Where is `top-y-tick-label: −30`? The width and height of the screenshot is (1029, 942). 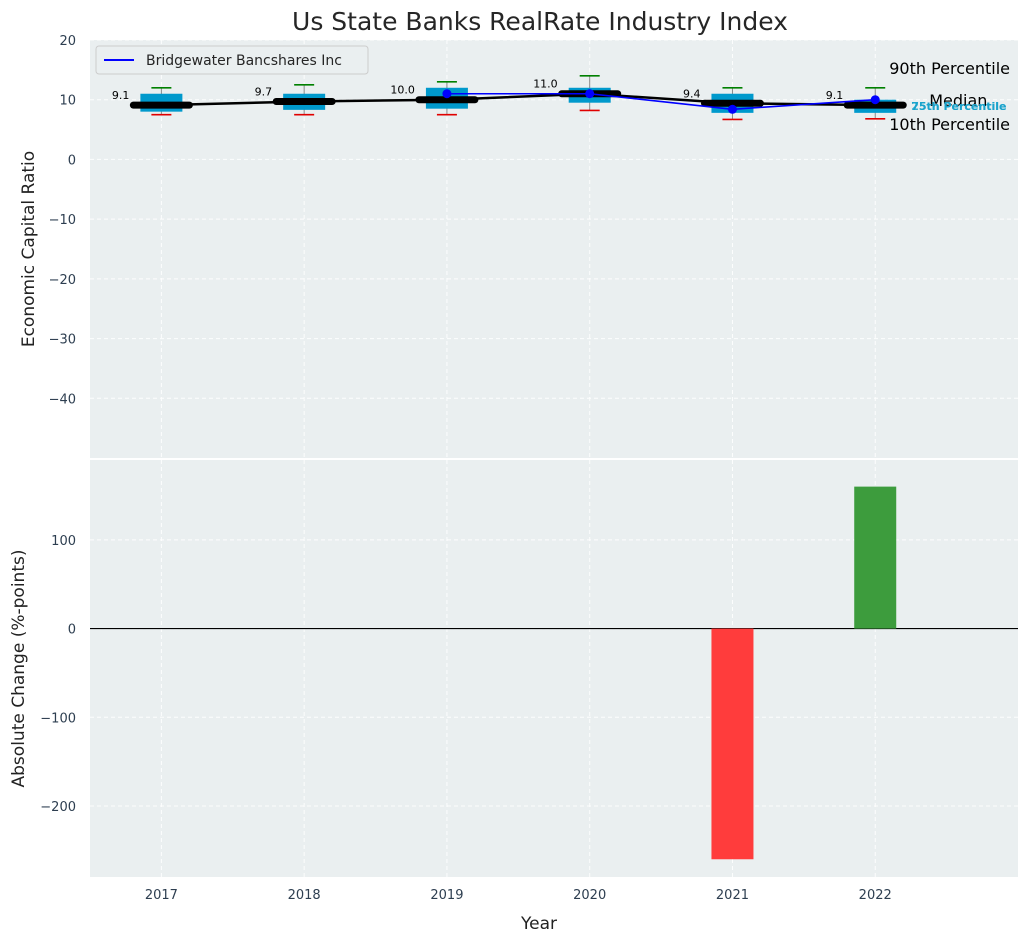 top-y-tick-label: −30 is located at coordinates (62, 340).